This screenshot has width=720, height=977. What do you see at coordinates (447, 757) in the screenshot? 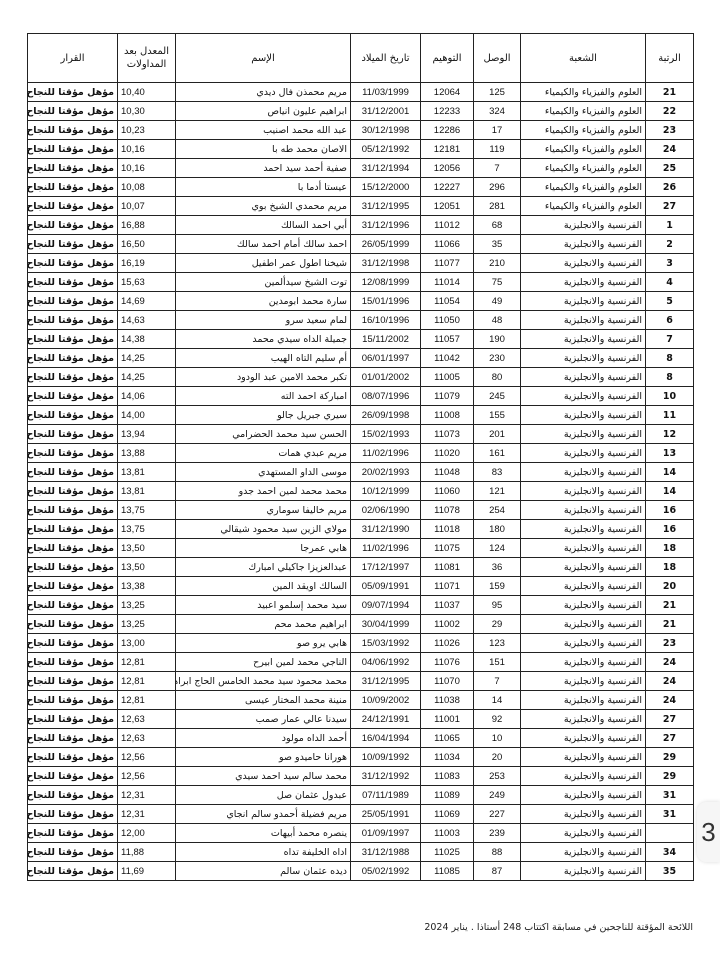
I see `code-cell: 11034` at bounding box center [447, 757].